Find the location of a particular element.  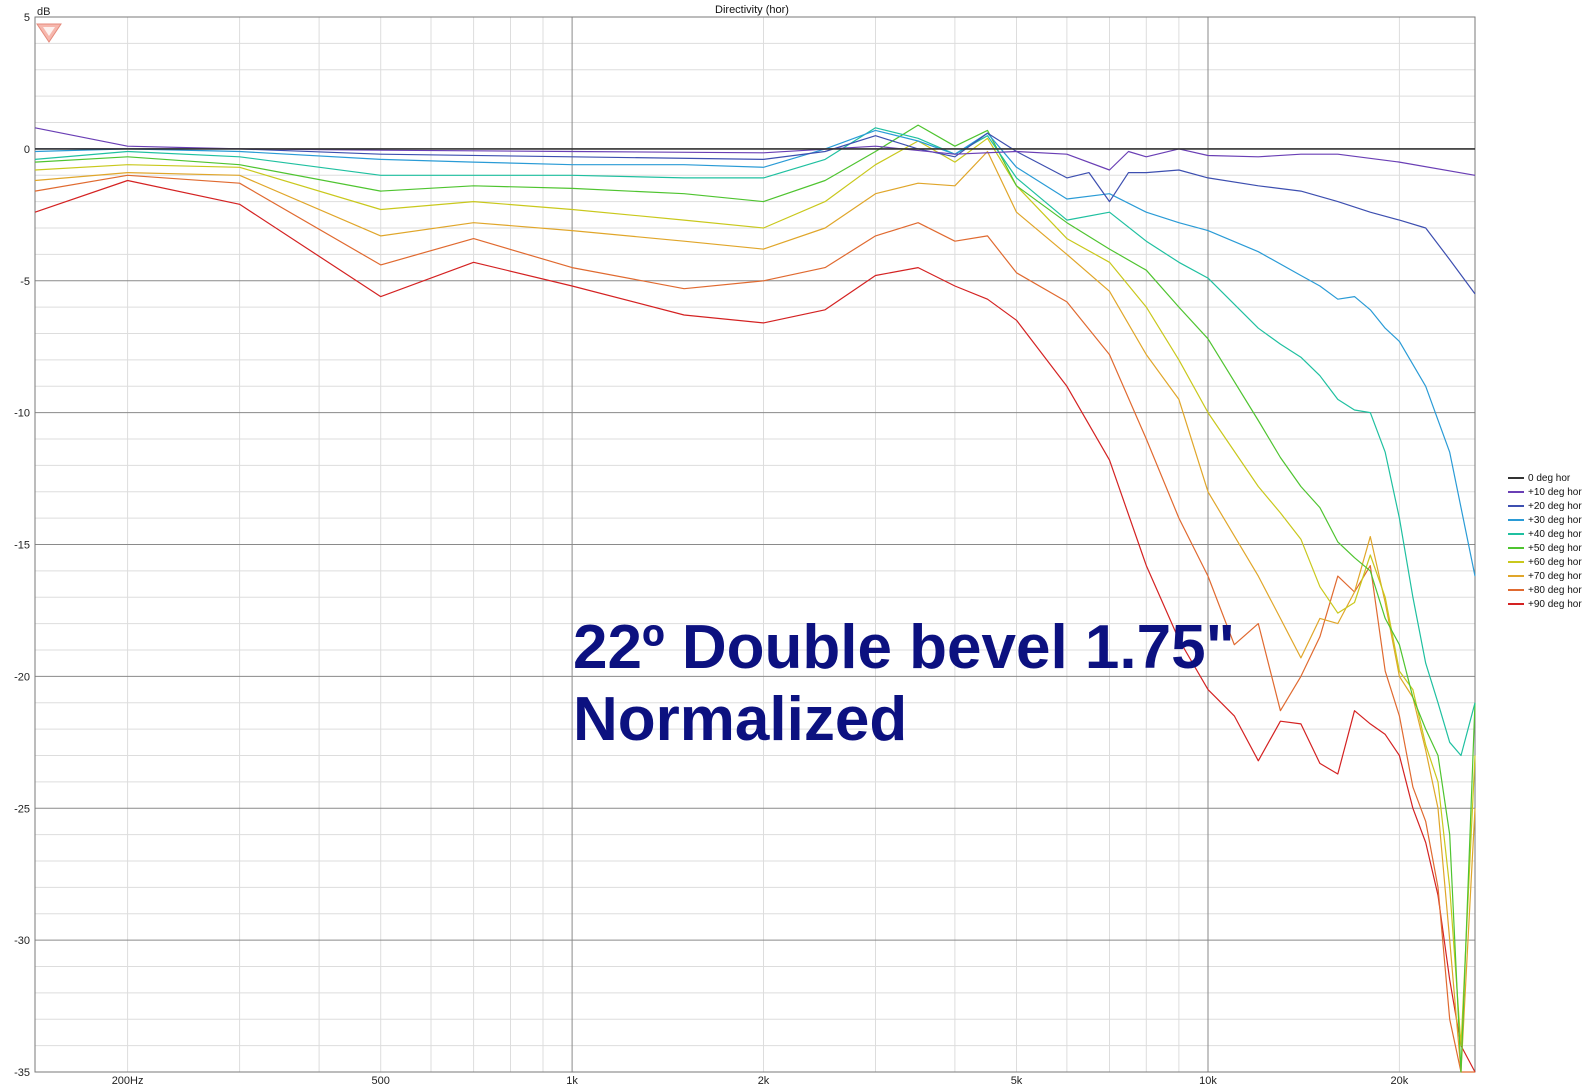

x-tick-label: 20k is located at coordinates (1400, 1081).